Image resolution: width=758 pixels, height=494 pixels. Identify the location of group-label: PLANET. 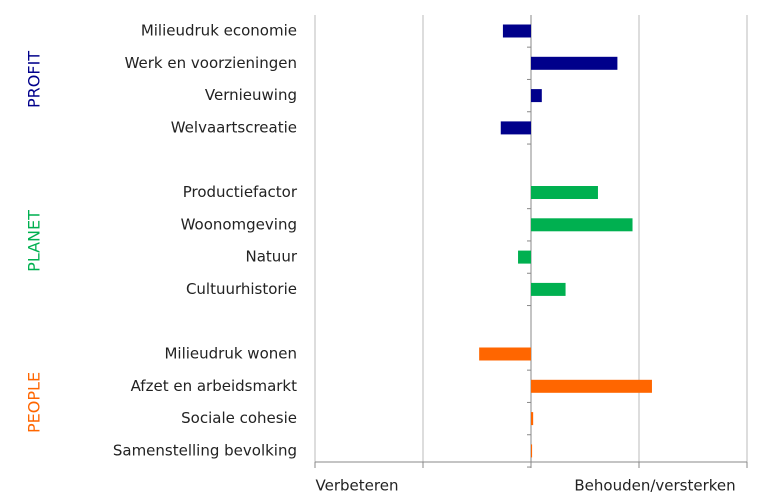
(34, 241).